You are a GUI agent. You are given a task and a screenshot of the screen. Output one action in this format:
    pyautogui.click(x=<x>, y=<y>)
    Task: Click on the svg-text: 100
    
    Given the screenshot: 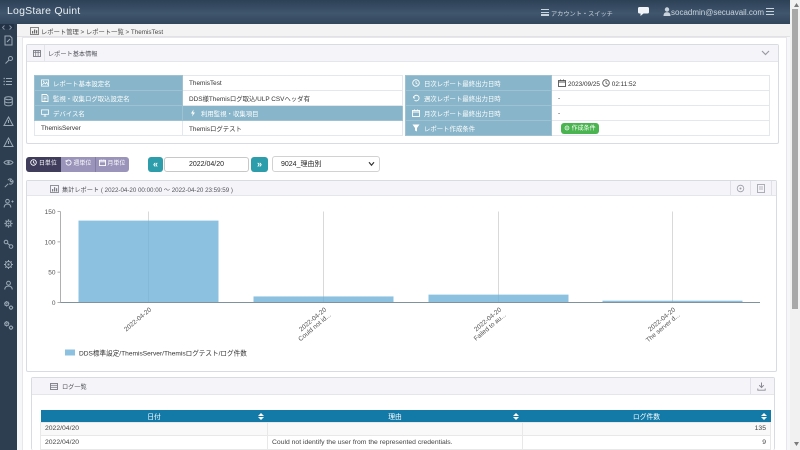 What is the action you would take?
    pyautogui.click(x=50, y=242)
    